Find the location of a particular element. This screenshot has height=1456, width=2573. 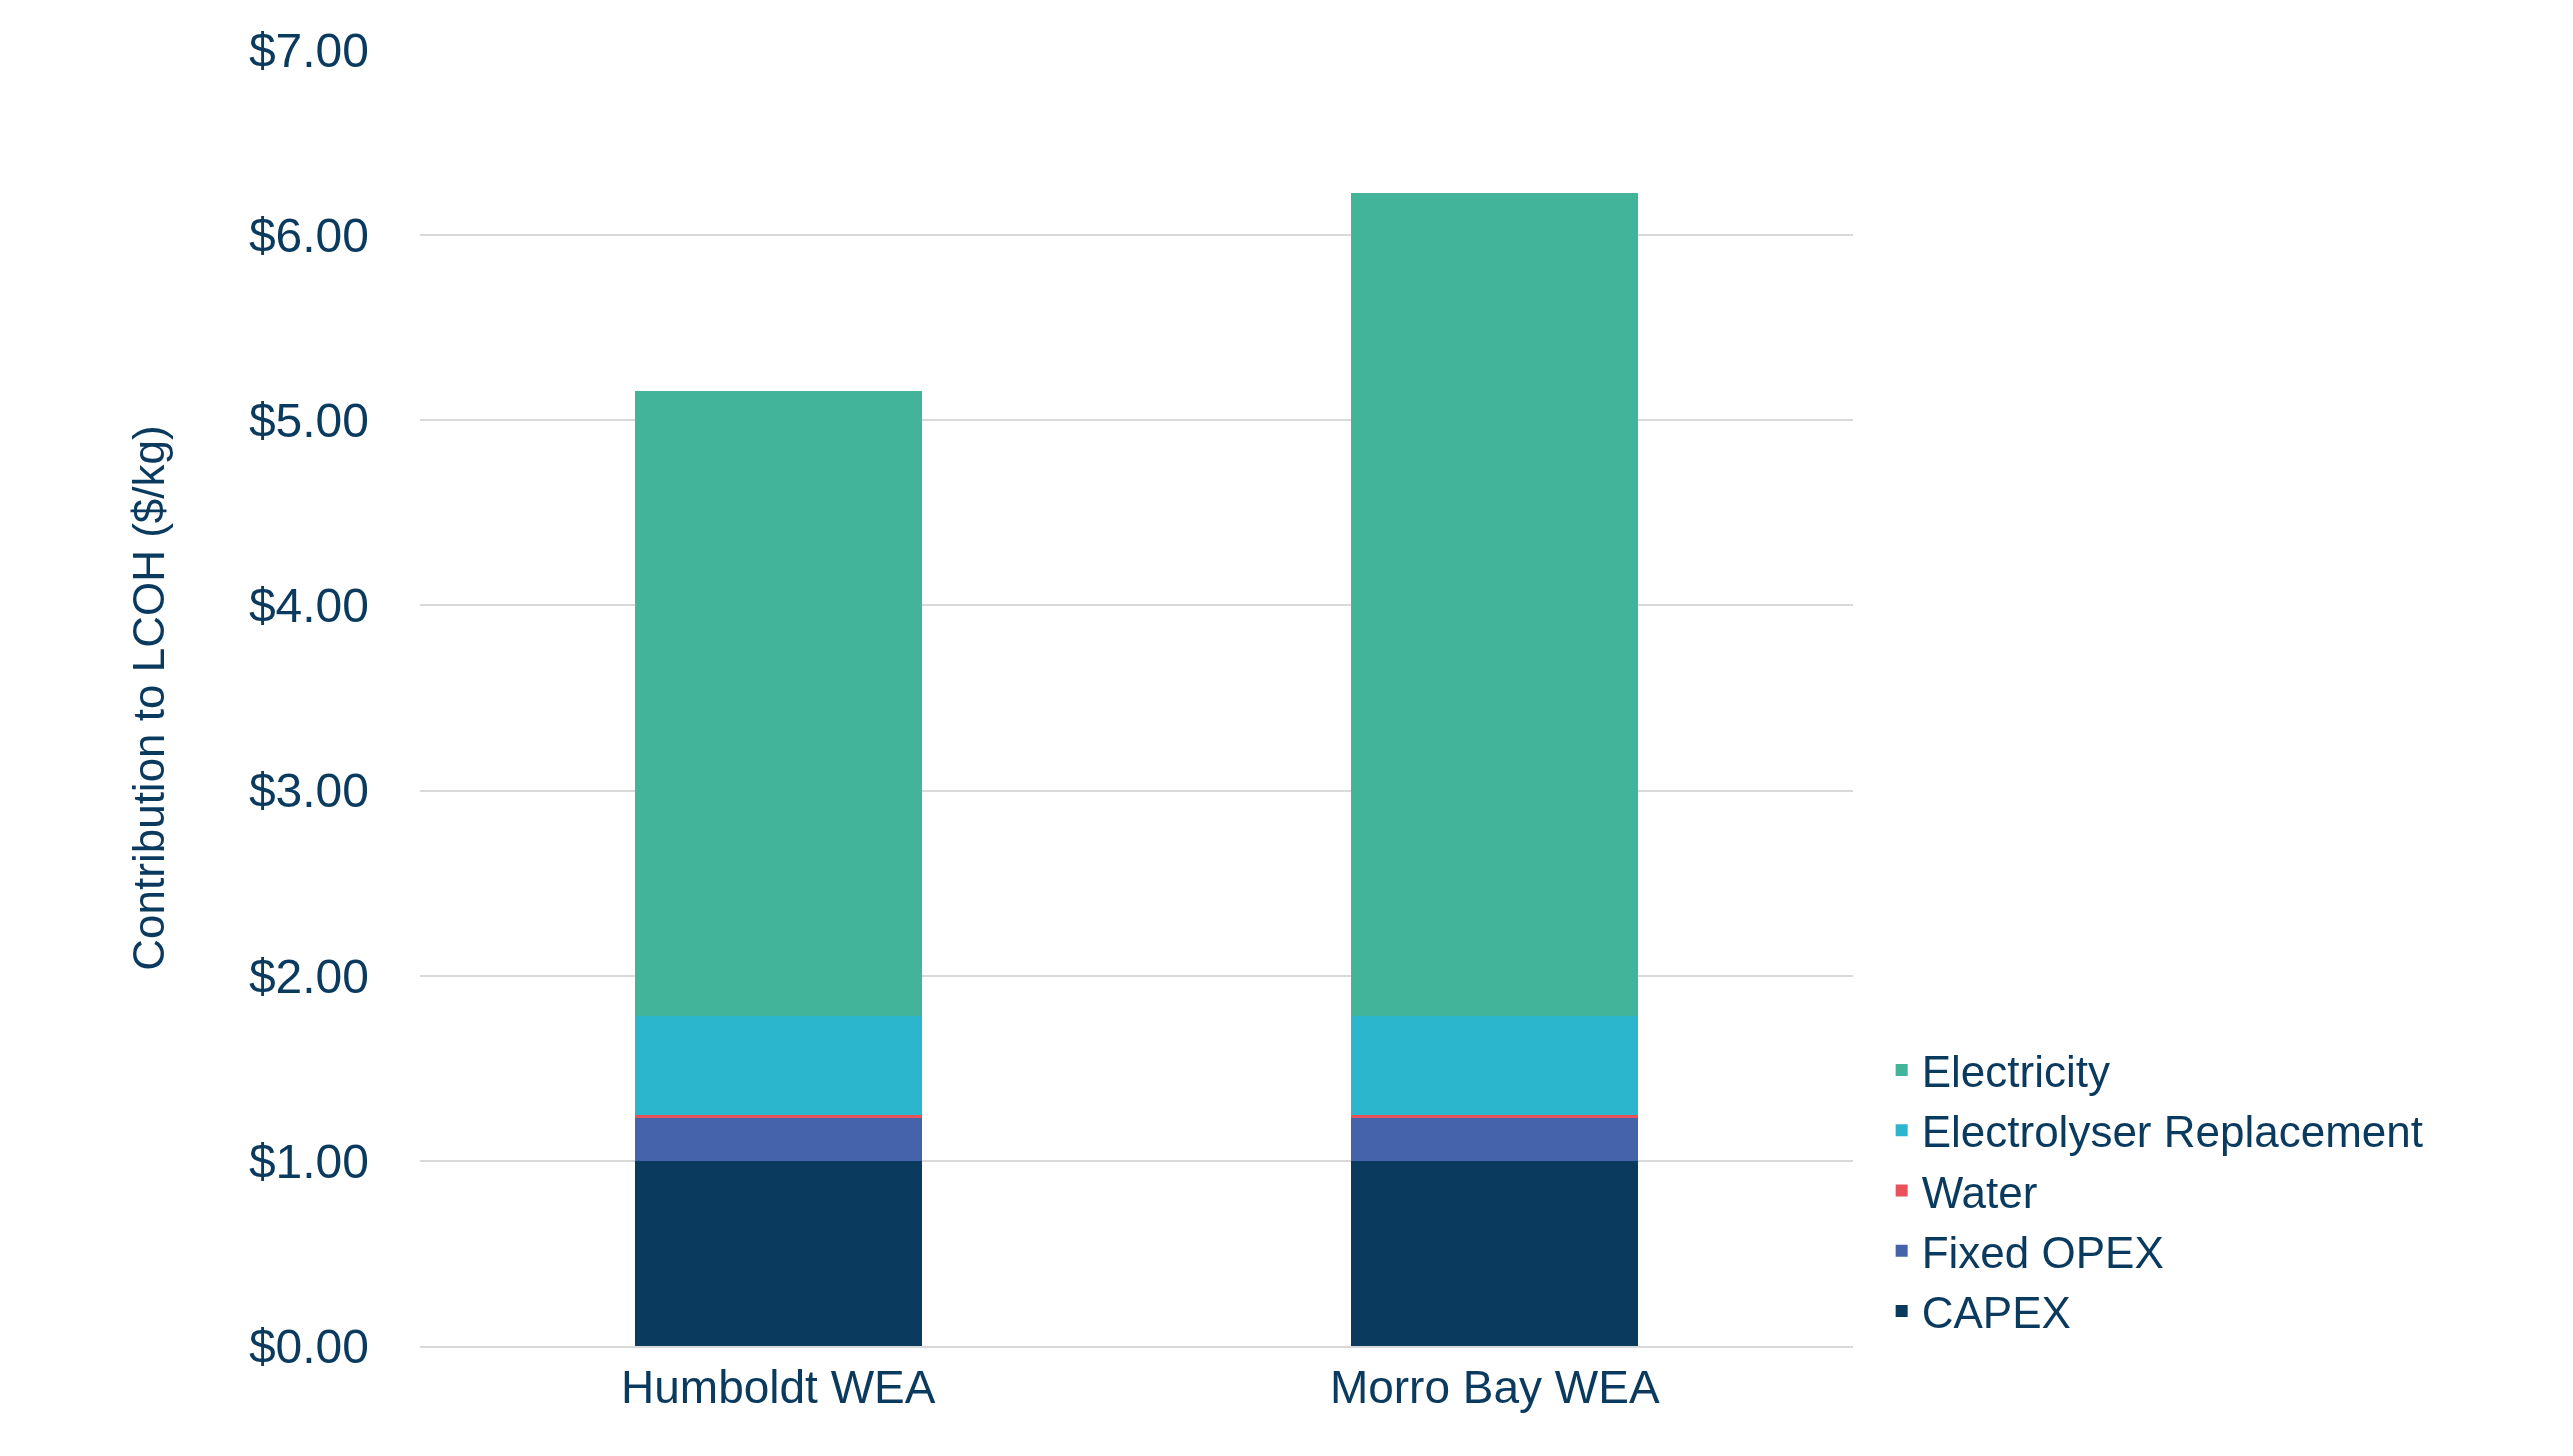

x-tick-label: Humboldt WEA is located at coordinates (778, 1387).